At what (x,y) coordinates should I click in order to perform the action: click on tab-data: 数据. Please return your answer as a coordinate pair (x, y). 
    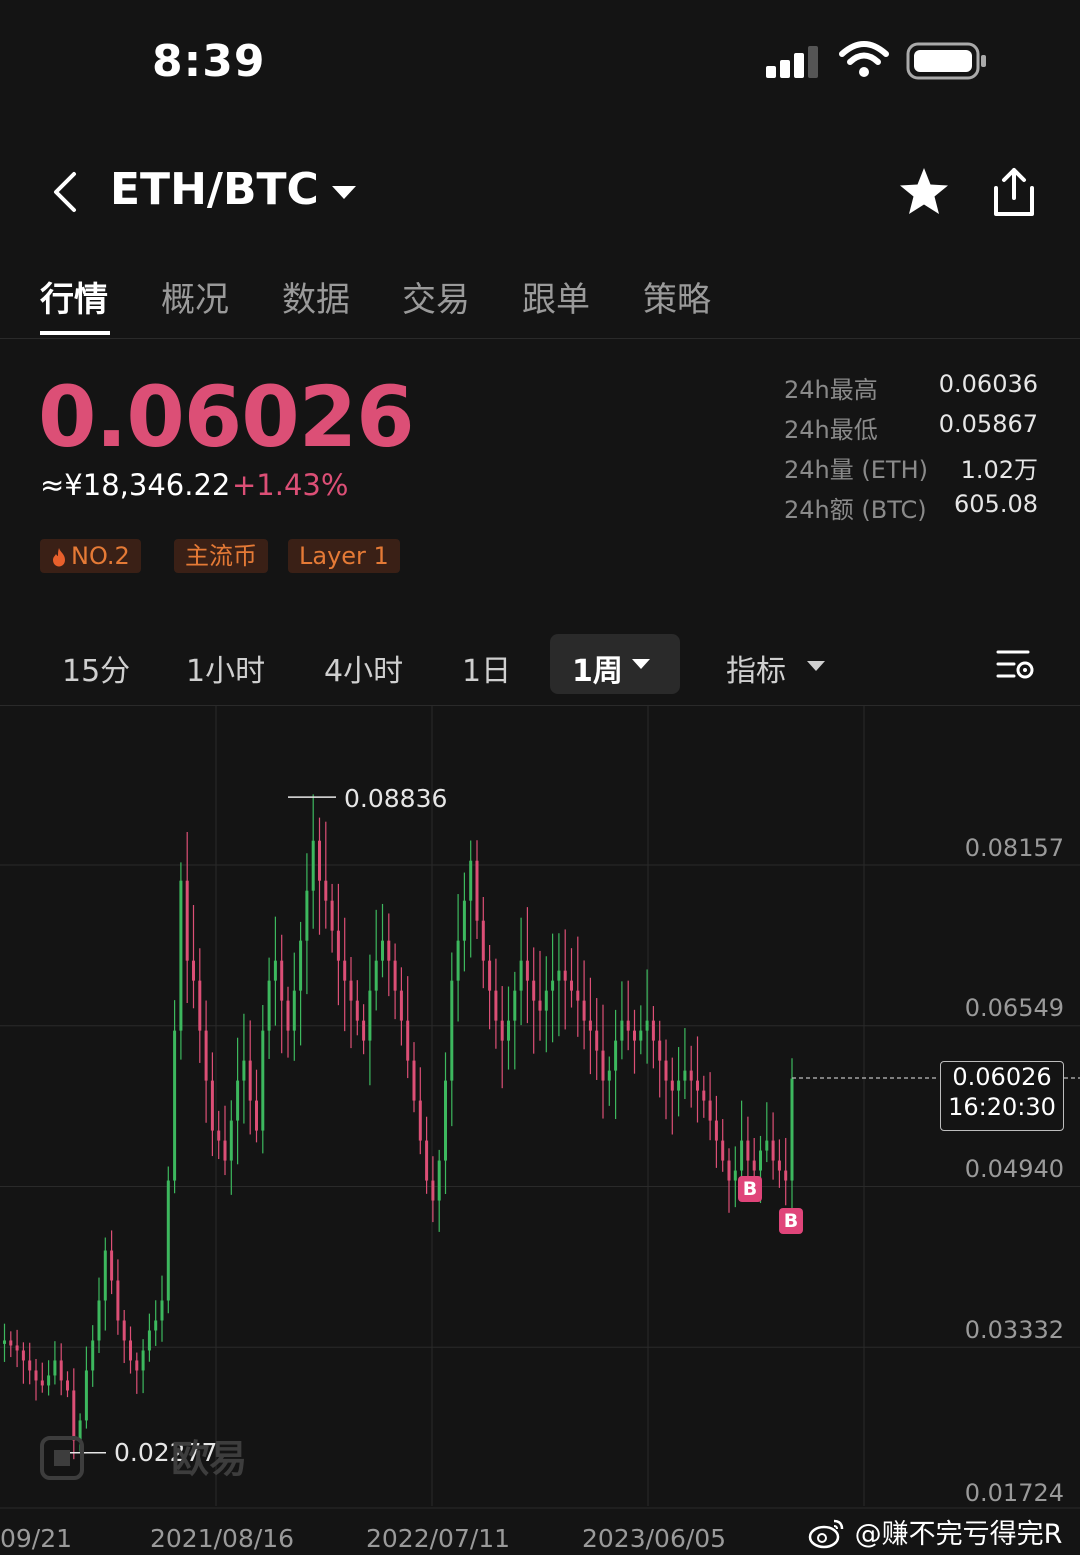
    Looking at the image, I should click on (316, 300).